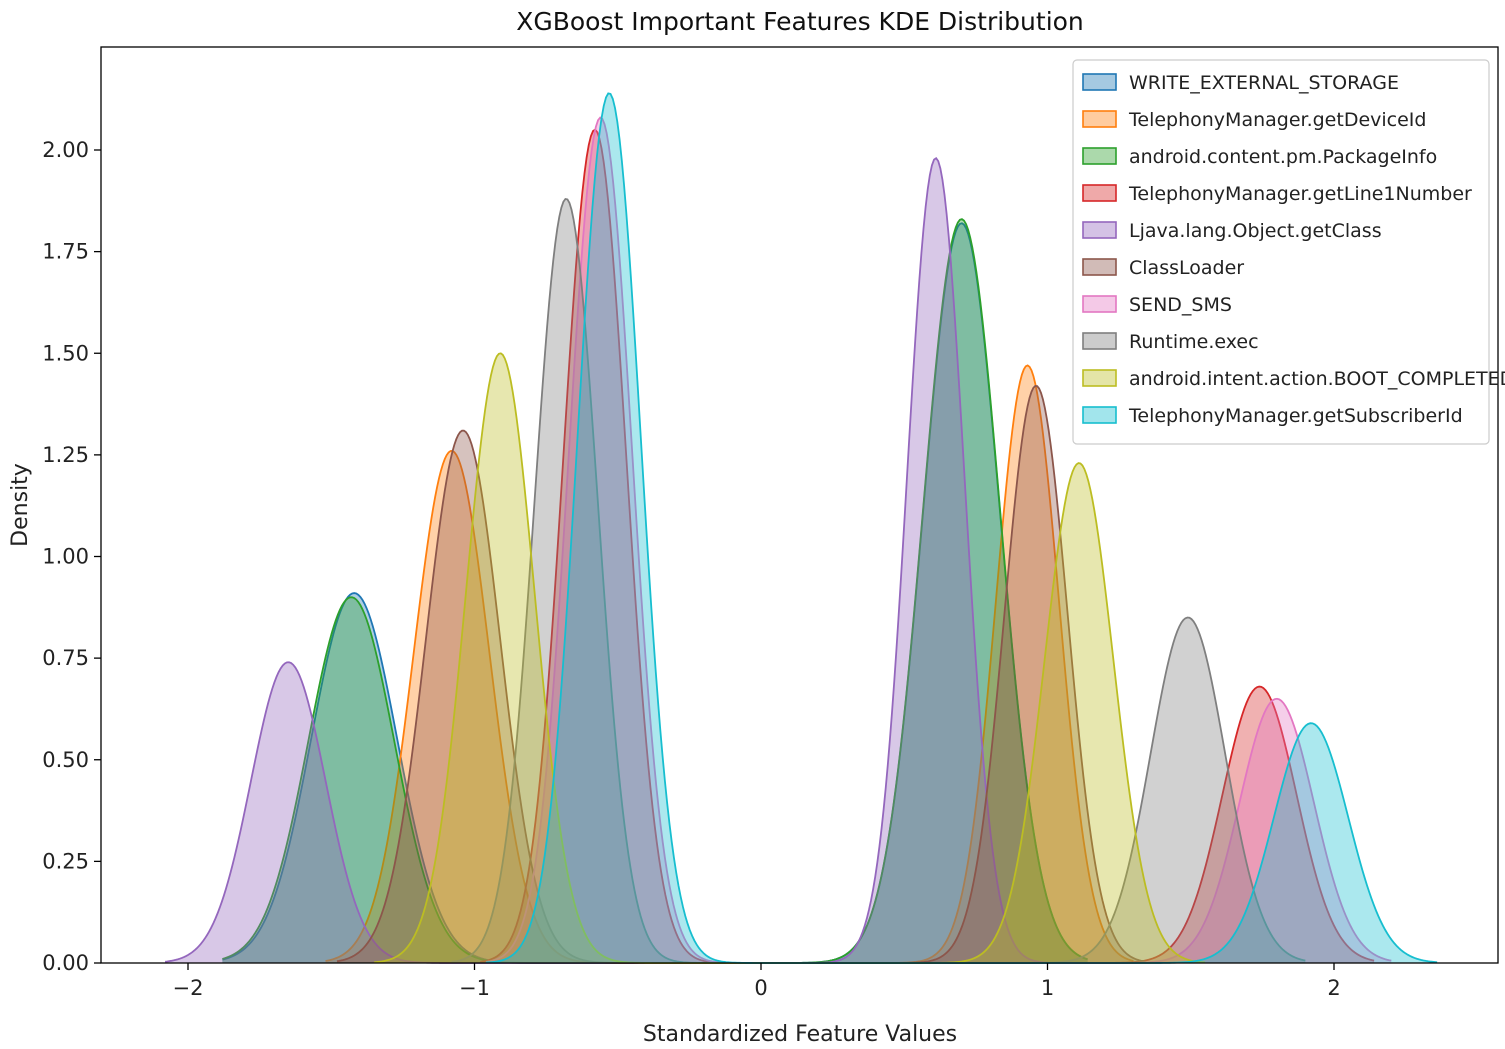  What do you see at coordinates (65, 760) in the screenshot?
I see `y-tick-label: 0.50` at bounding box center [65, 760].